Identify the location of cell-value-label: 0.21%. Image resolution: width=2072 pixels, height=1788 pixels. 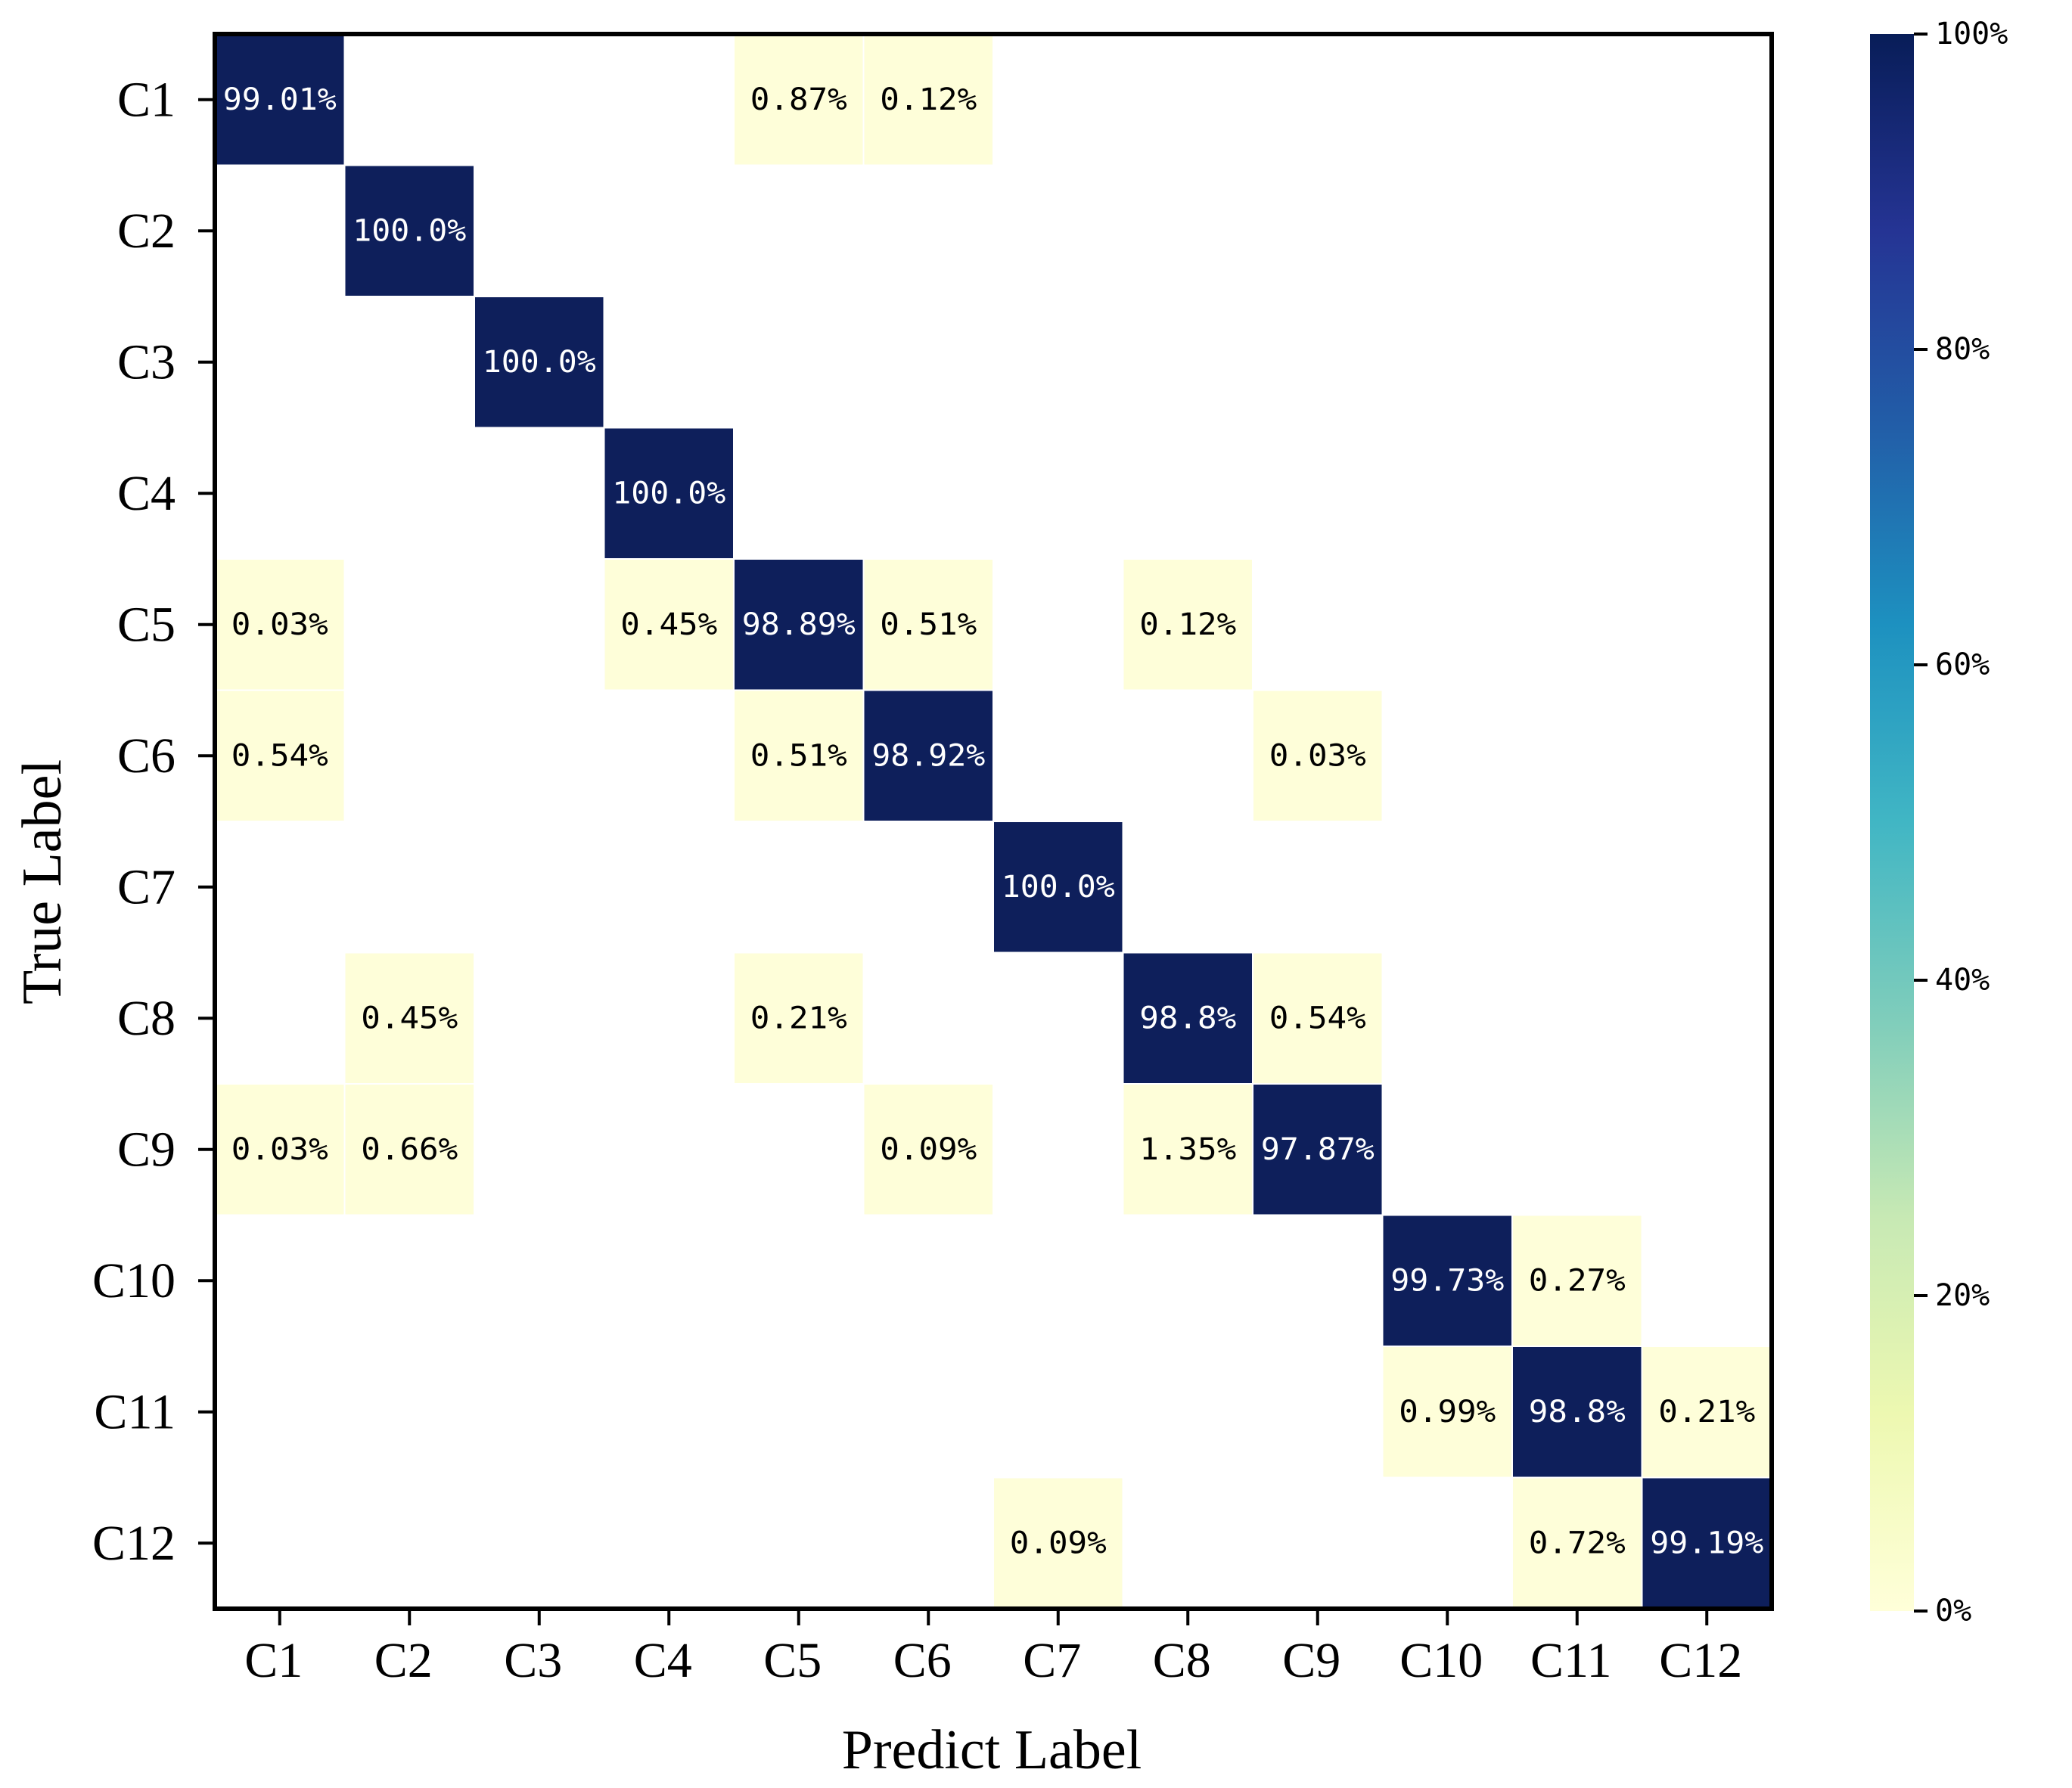
(798, 1018).